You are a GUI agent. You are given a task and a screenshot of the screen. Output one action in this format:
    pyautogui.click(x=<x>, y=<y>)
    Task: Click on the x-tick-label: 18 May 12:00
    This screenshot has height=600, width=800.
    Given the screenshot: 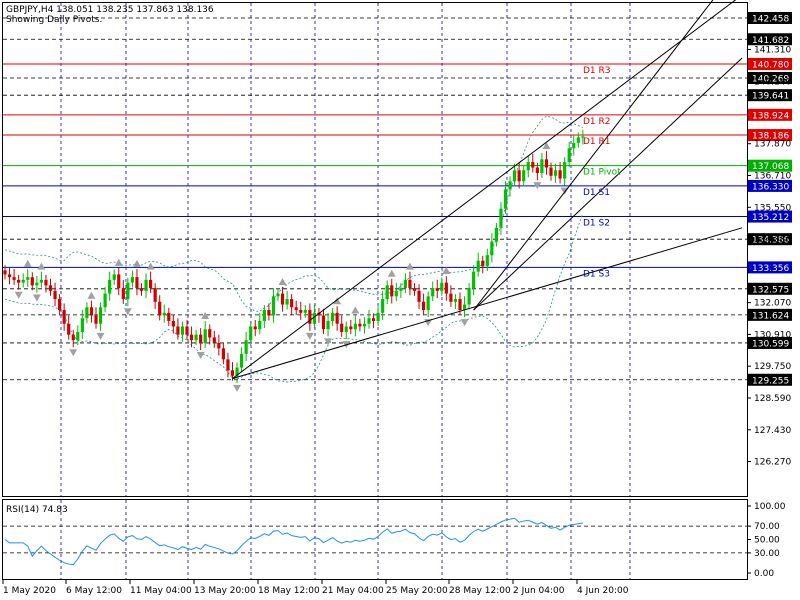 What is the action you would take?
    pyautogui.click(x=289, y=591)
    